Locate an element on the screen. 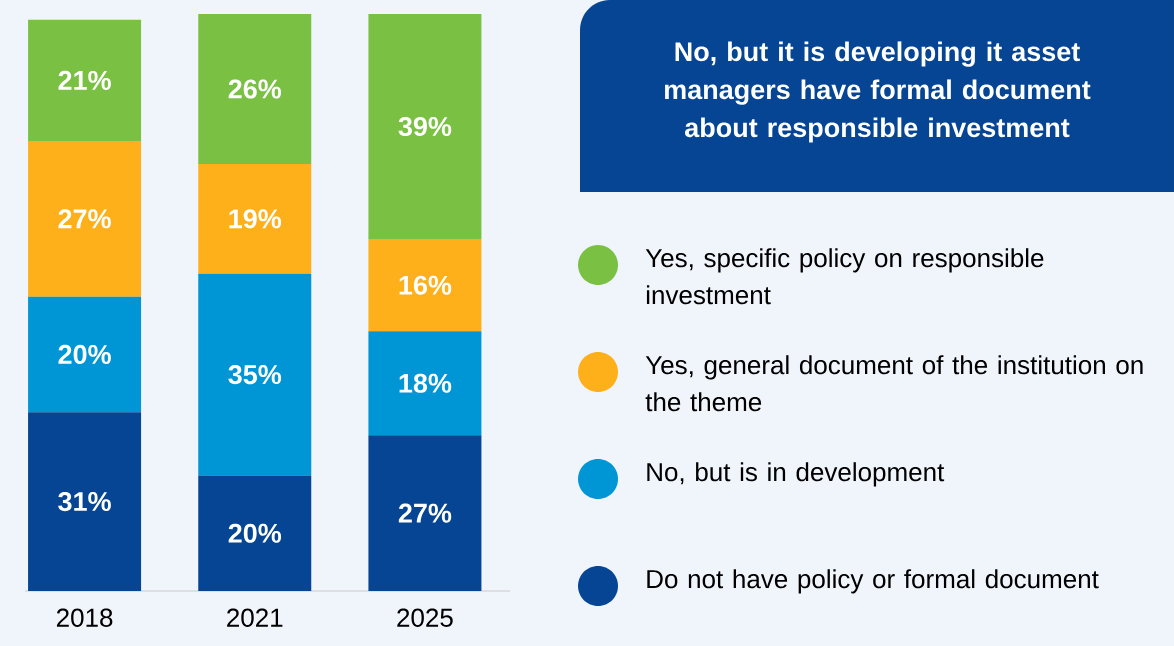 The image size is (1174, 646). data-label: 18% is located at coordinates (425, 383).